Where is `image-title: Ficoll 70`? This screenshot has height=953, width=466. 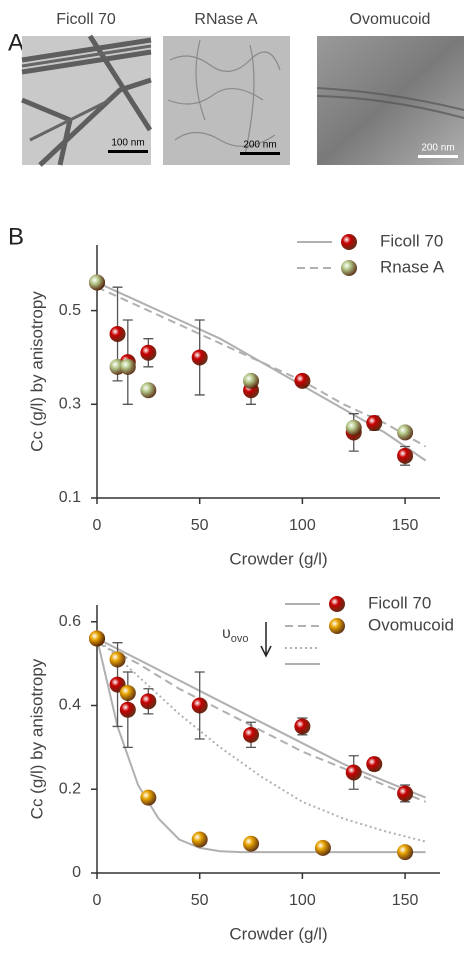 image-title: Ficoll 70 is located at coordinates (86, 19).